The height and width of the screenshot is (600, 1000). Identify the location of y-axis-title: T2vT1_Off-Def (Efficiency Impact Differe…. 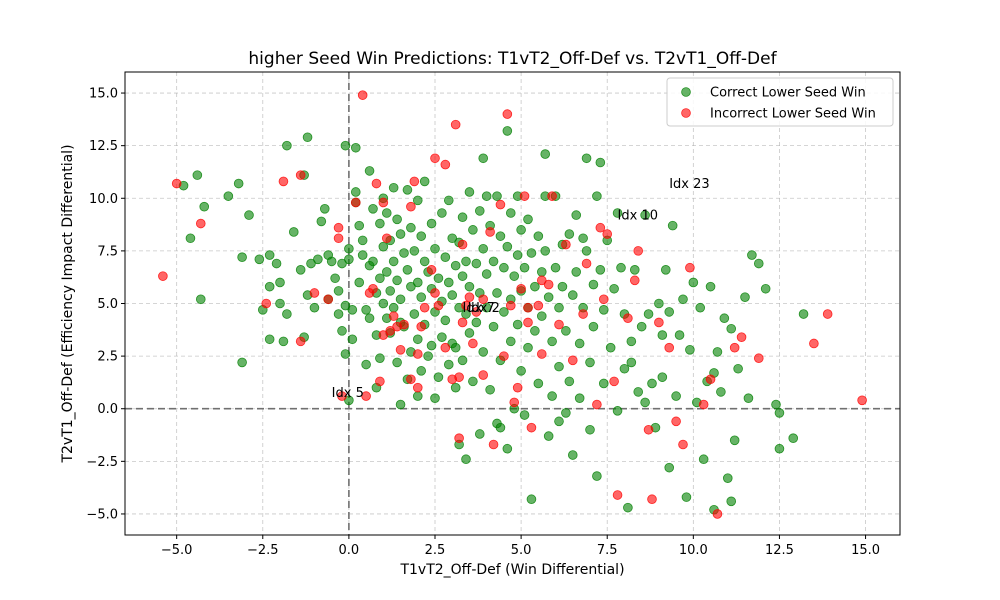
(68, 303).